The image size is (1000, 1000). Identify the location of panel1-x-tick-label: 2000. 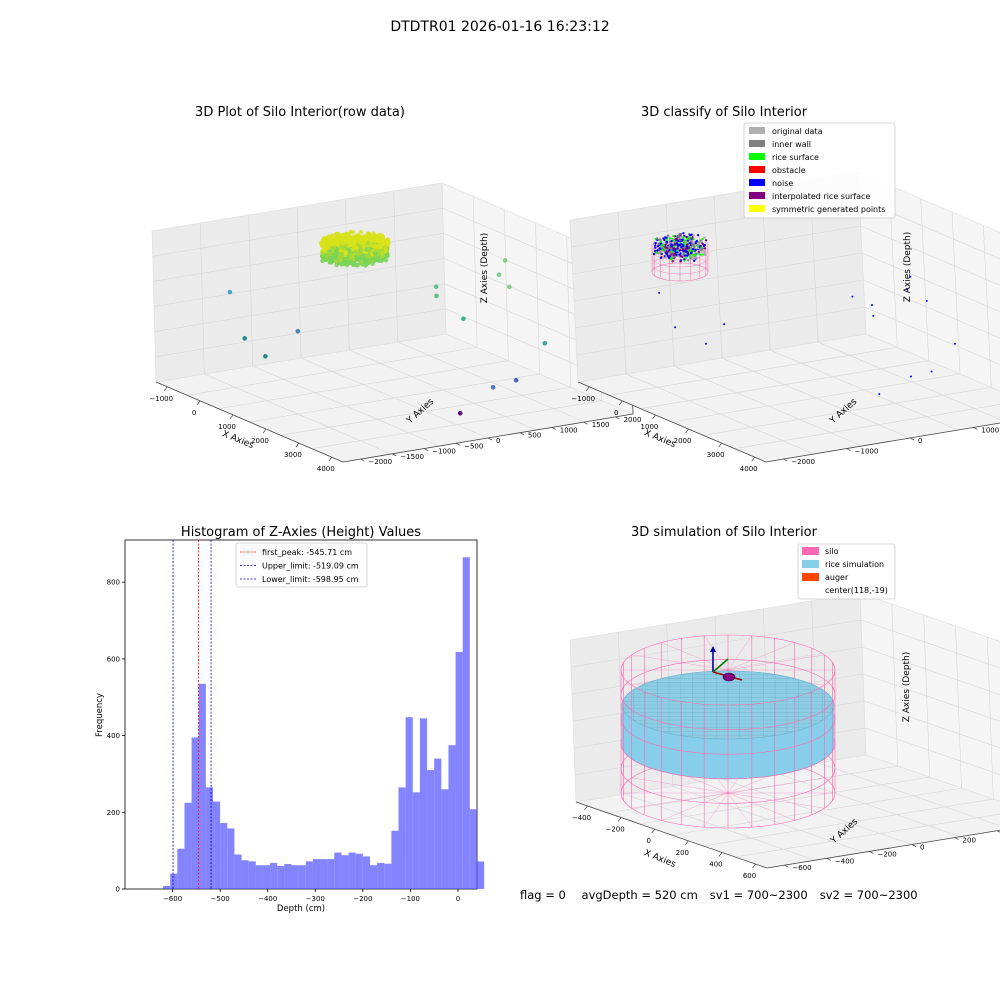
(260, 441).